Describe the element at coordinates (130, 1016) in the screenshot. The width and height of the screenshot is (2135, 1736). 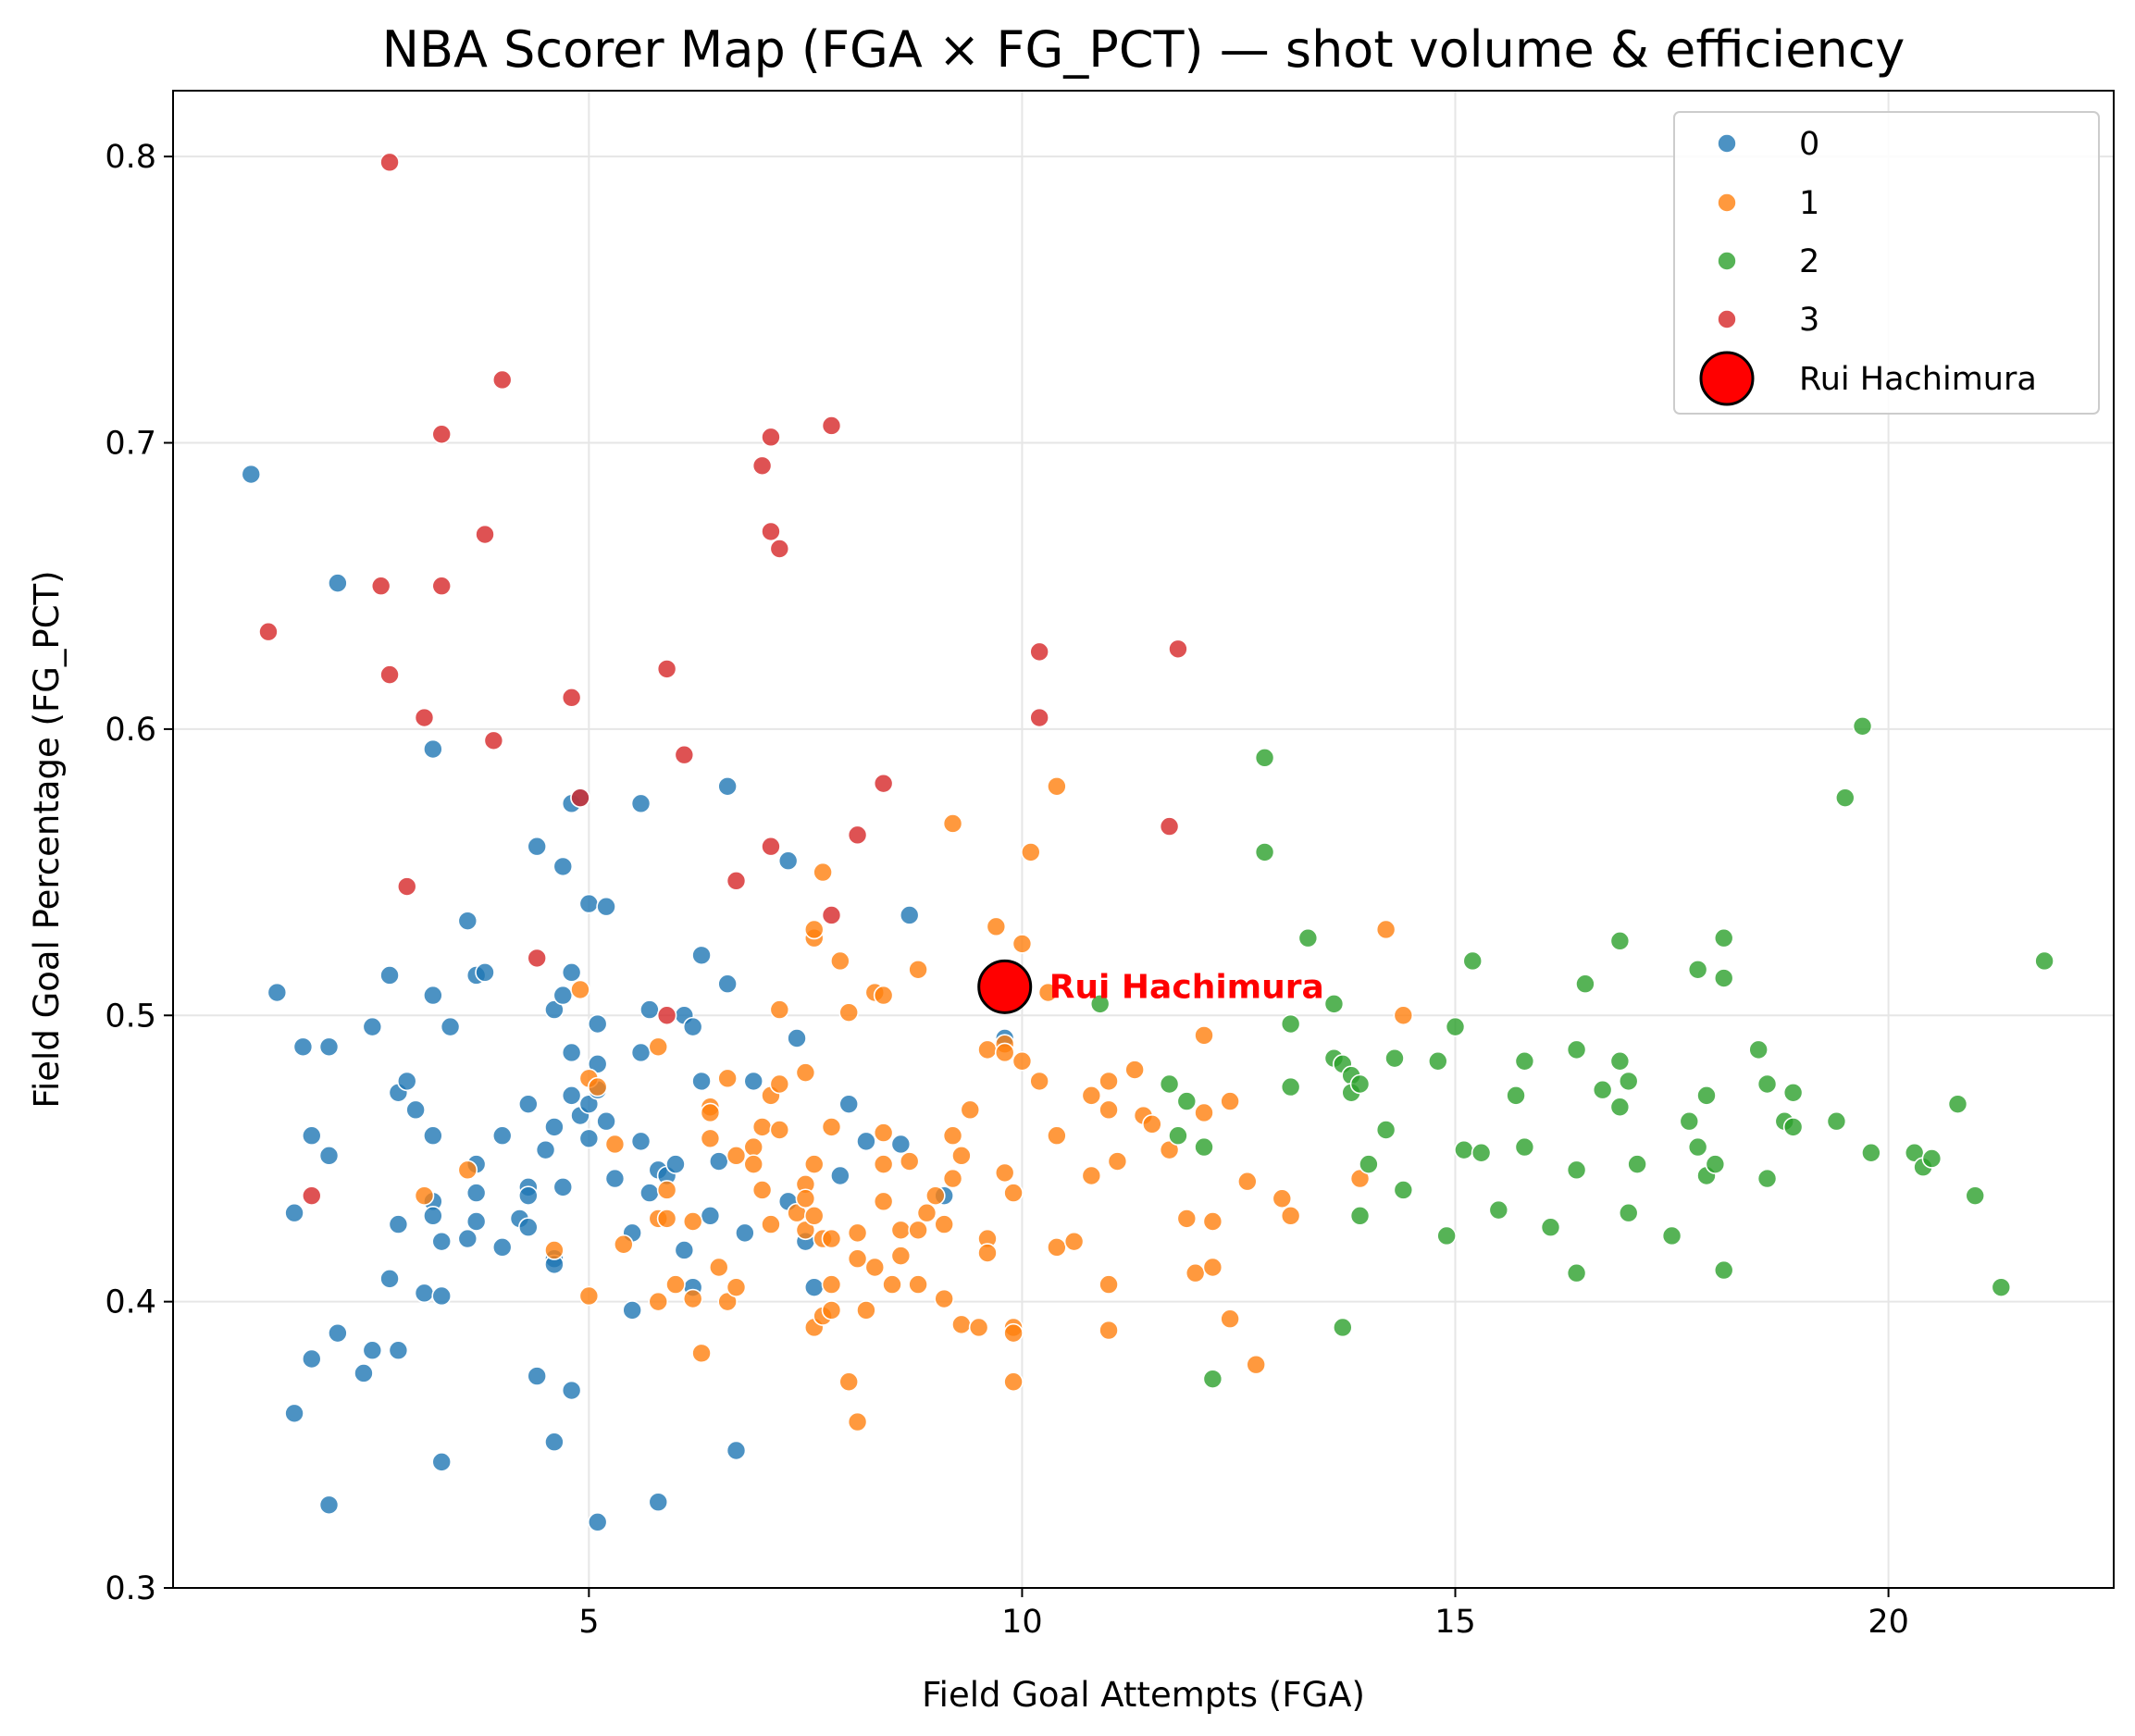
I see `y-tick-label: 0.5` at that location.